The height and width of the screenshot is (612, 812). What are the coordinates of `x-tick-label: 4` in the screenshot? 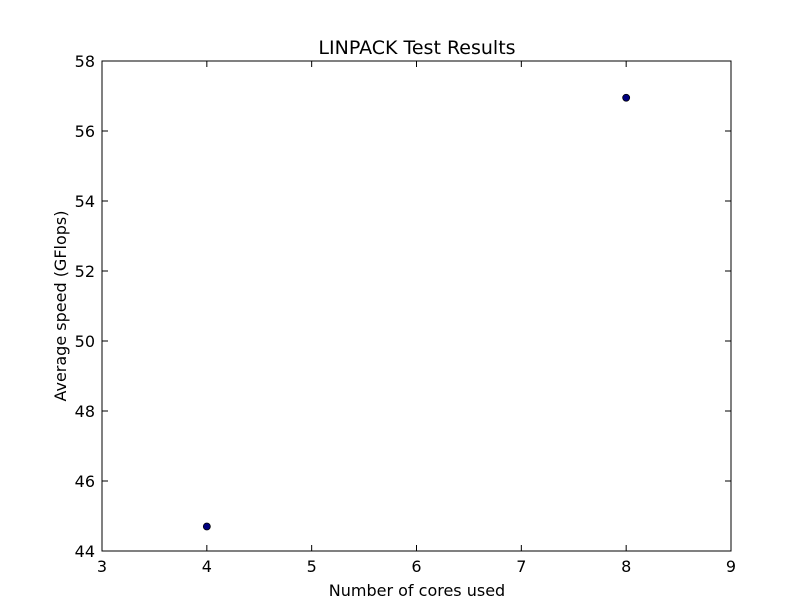 It's located at (207, 566).